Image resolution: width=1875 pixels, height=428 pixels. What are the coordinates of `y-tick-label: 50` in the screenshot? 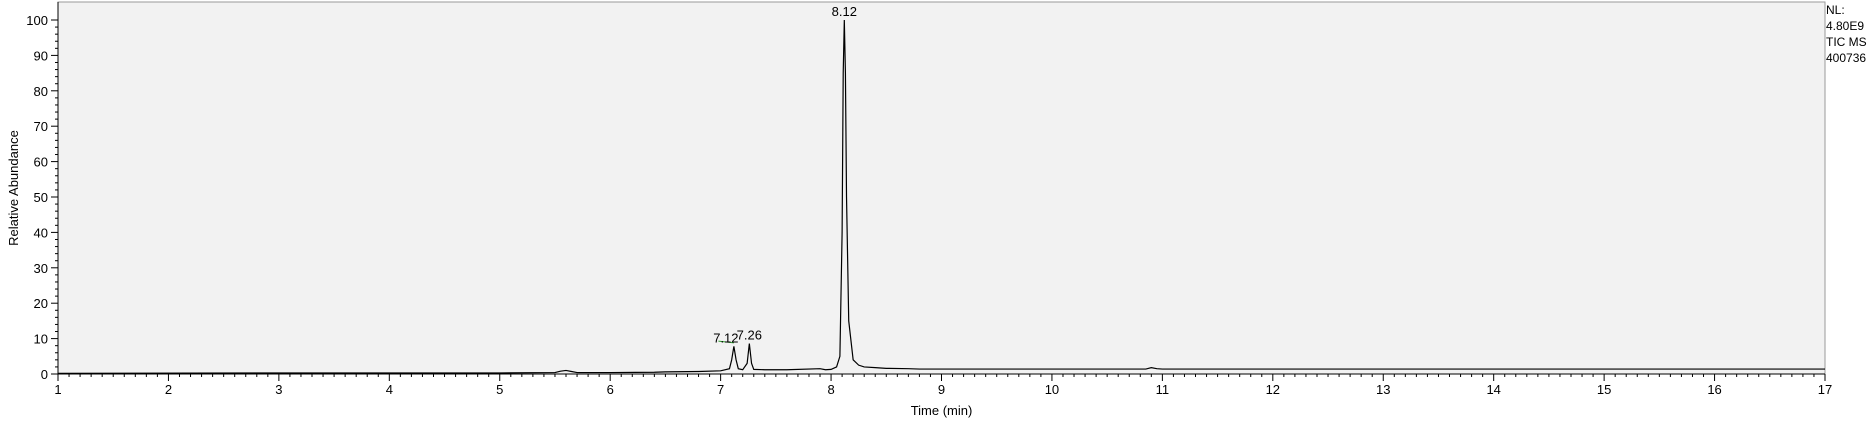 It's located at (41, 197).